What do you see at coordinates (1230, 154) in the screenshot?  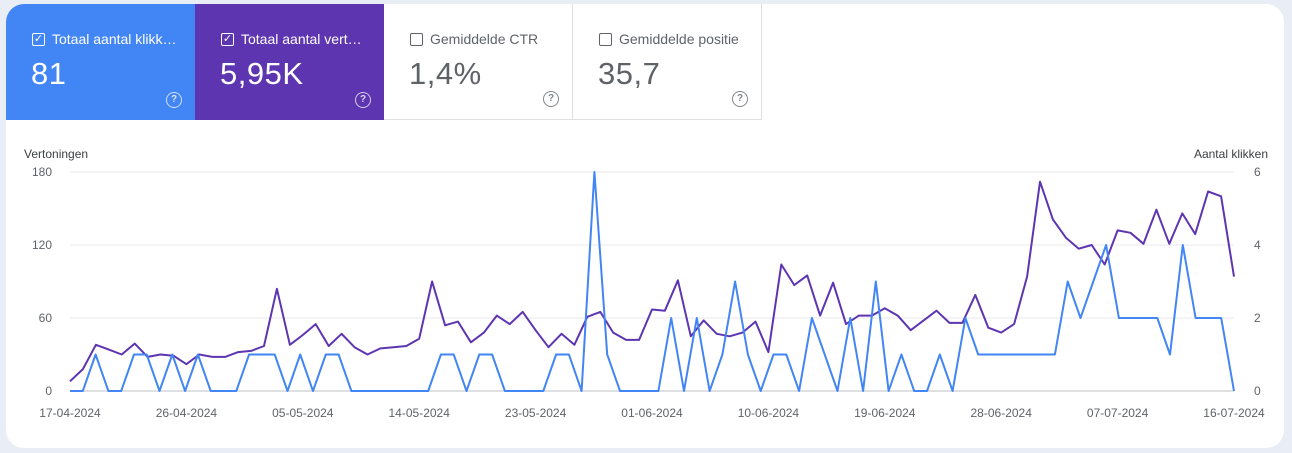 I see `right-axis-title: Aantal klikken` at bounding box center [1230, 154].